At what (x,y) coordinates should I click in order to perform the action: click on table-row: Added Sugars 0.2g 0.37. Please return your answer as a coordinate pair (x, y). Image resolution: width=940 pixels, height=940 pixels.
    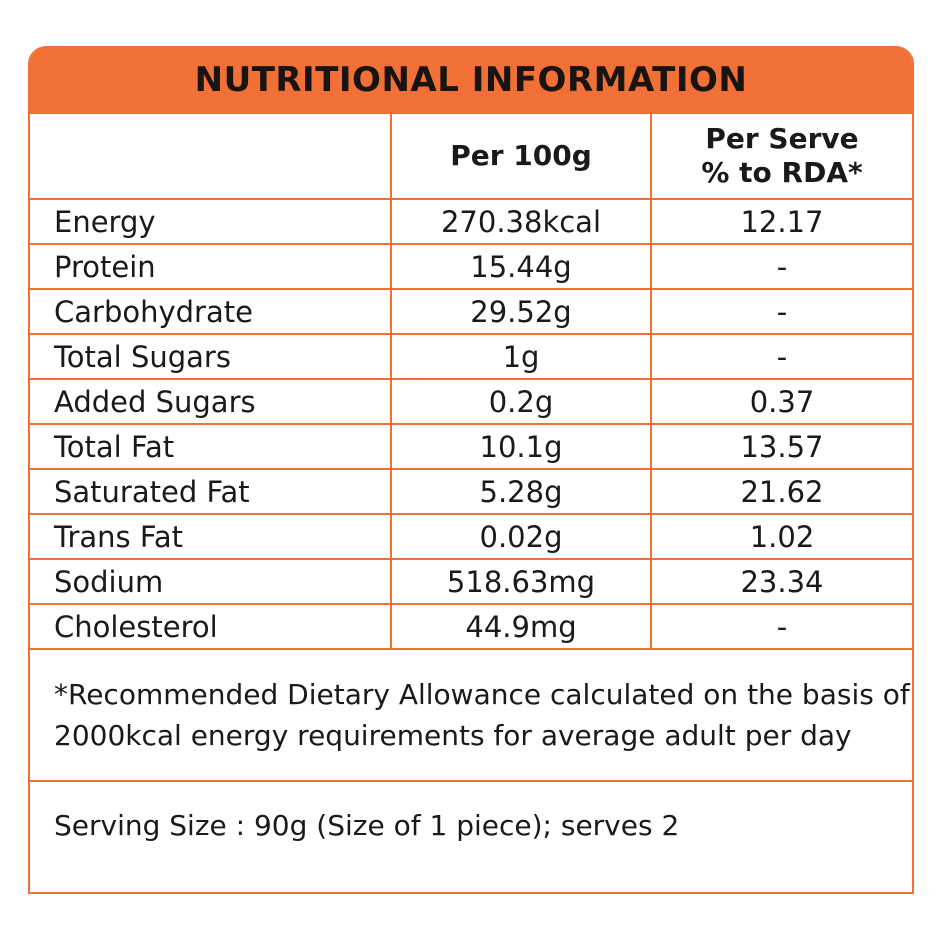
    Looking at the image, I should click on (471, 401).